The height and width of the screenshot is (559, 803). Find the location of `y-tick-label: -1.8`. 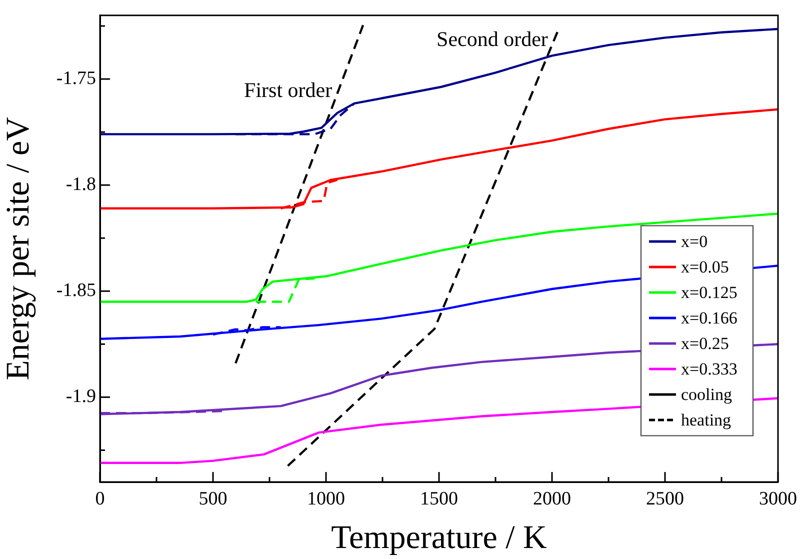

y-tick-label: -1.8 is located at coordinates (81, 185).